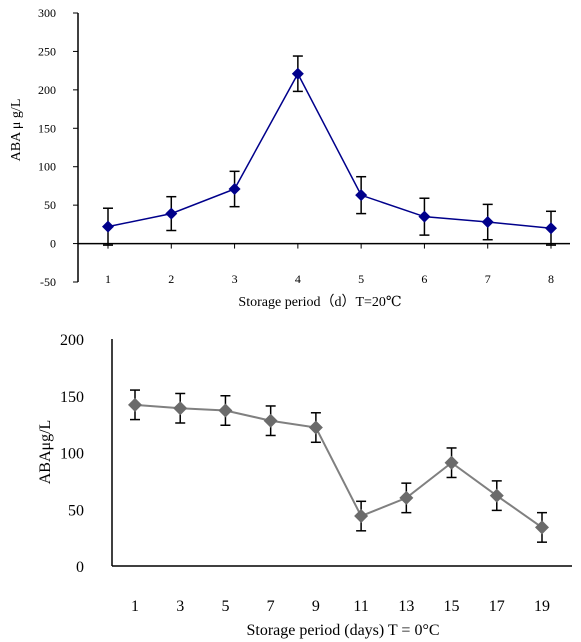  Describe the element at coordinates (316, 606) in the screenshot. I see `x-tick-label: 9` at that location.